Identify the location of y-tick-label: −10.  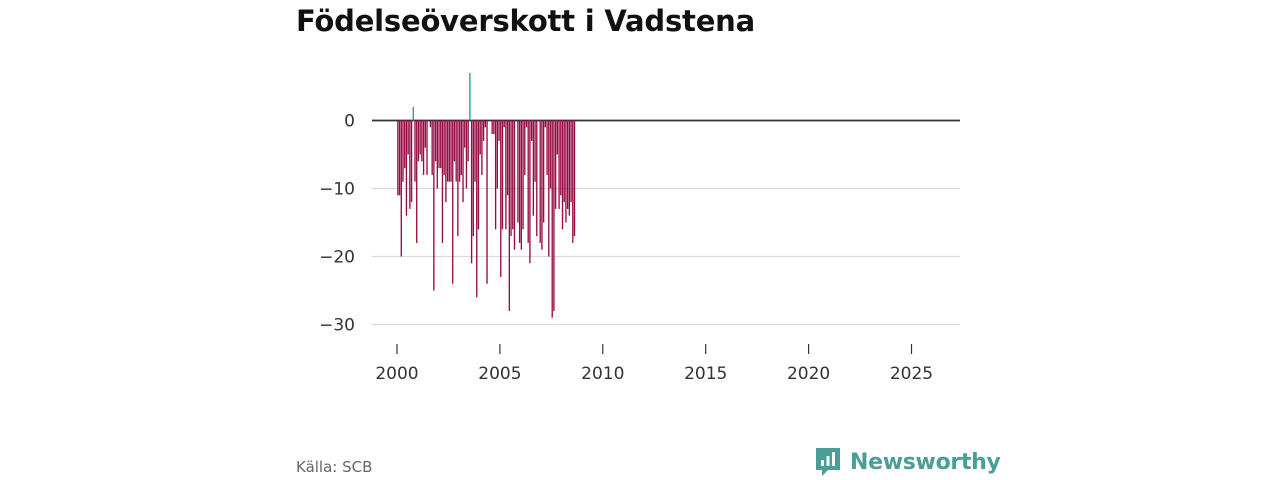
(337, 190).